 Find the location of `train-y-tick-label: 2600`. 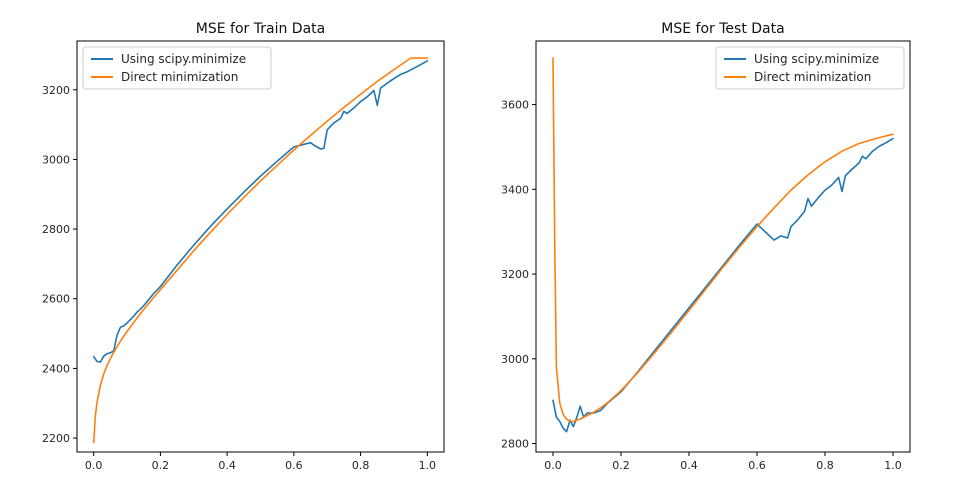

train-y-tick-label: 2600 is located at coordinates (56, 299).